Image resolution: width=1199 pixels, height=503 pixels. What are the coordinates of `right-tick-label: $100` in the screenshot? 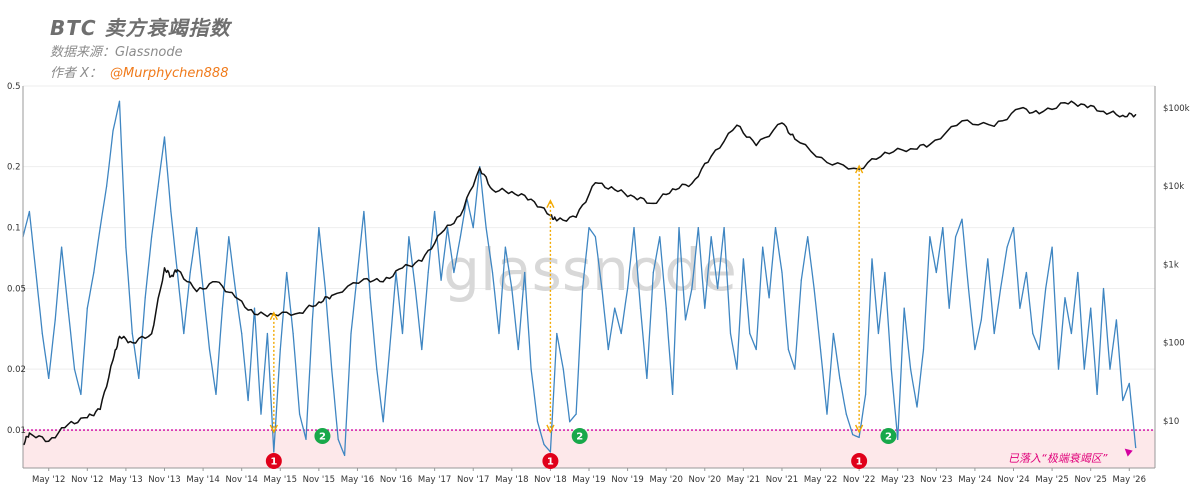 It's located at (1174, 344).